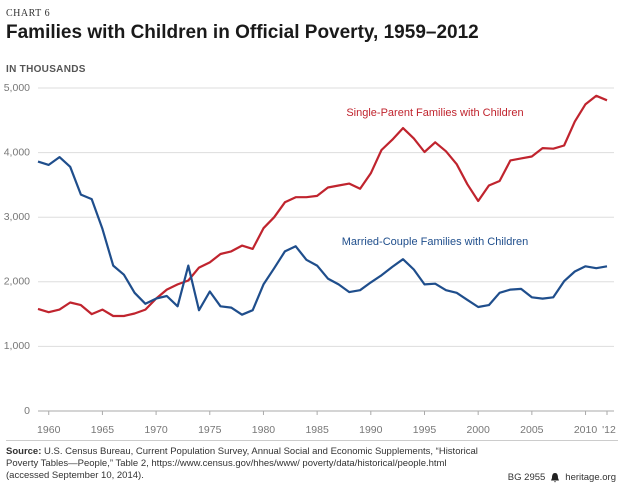 Image resolution: width=624 pixels, height=492 pixels. What do you see at coordinates (562, 477) in the screenshot?
I see `footer: BG 2955 heritage.org` at bounding box center [562, 477].